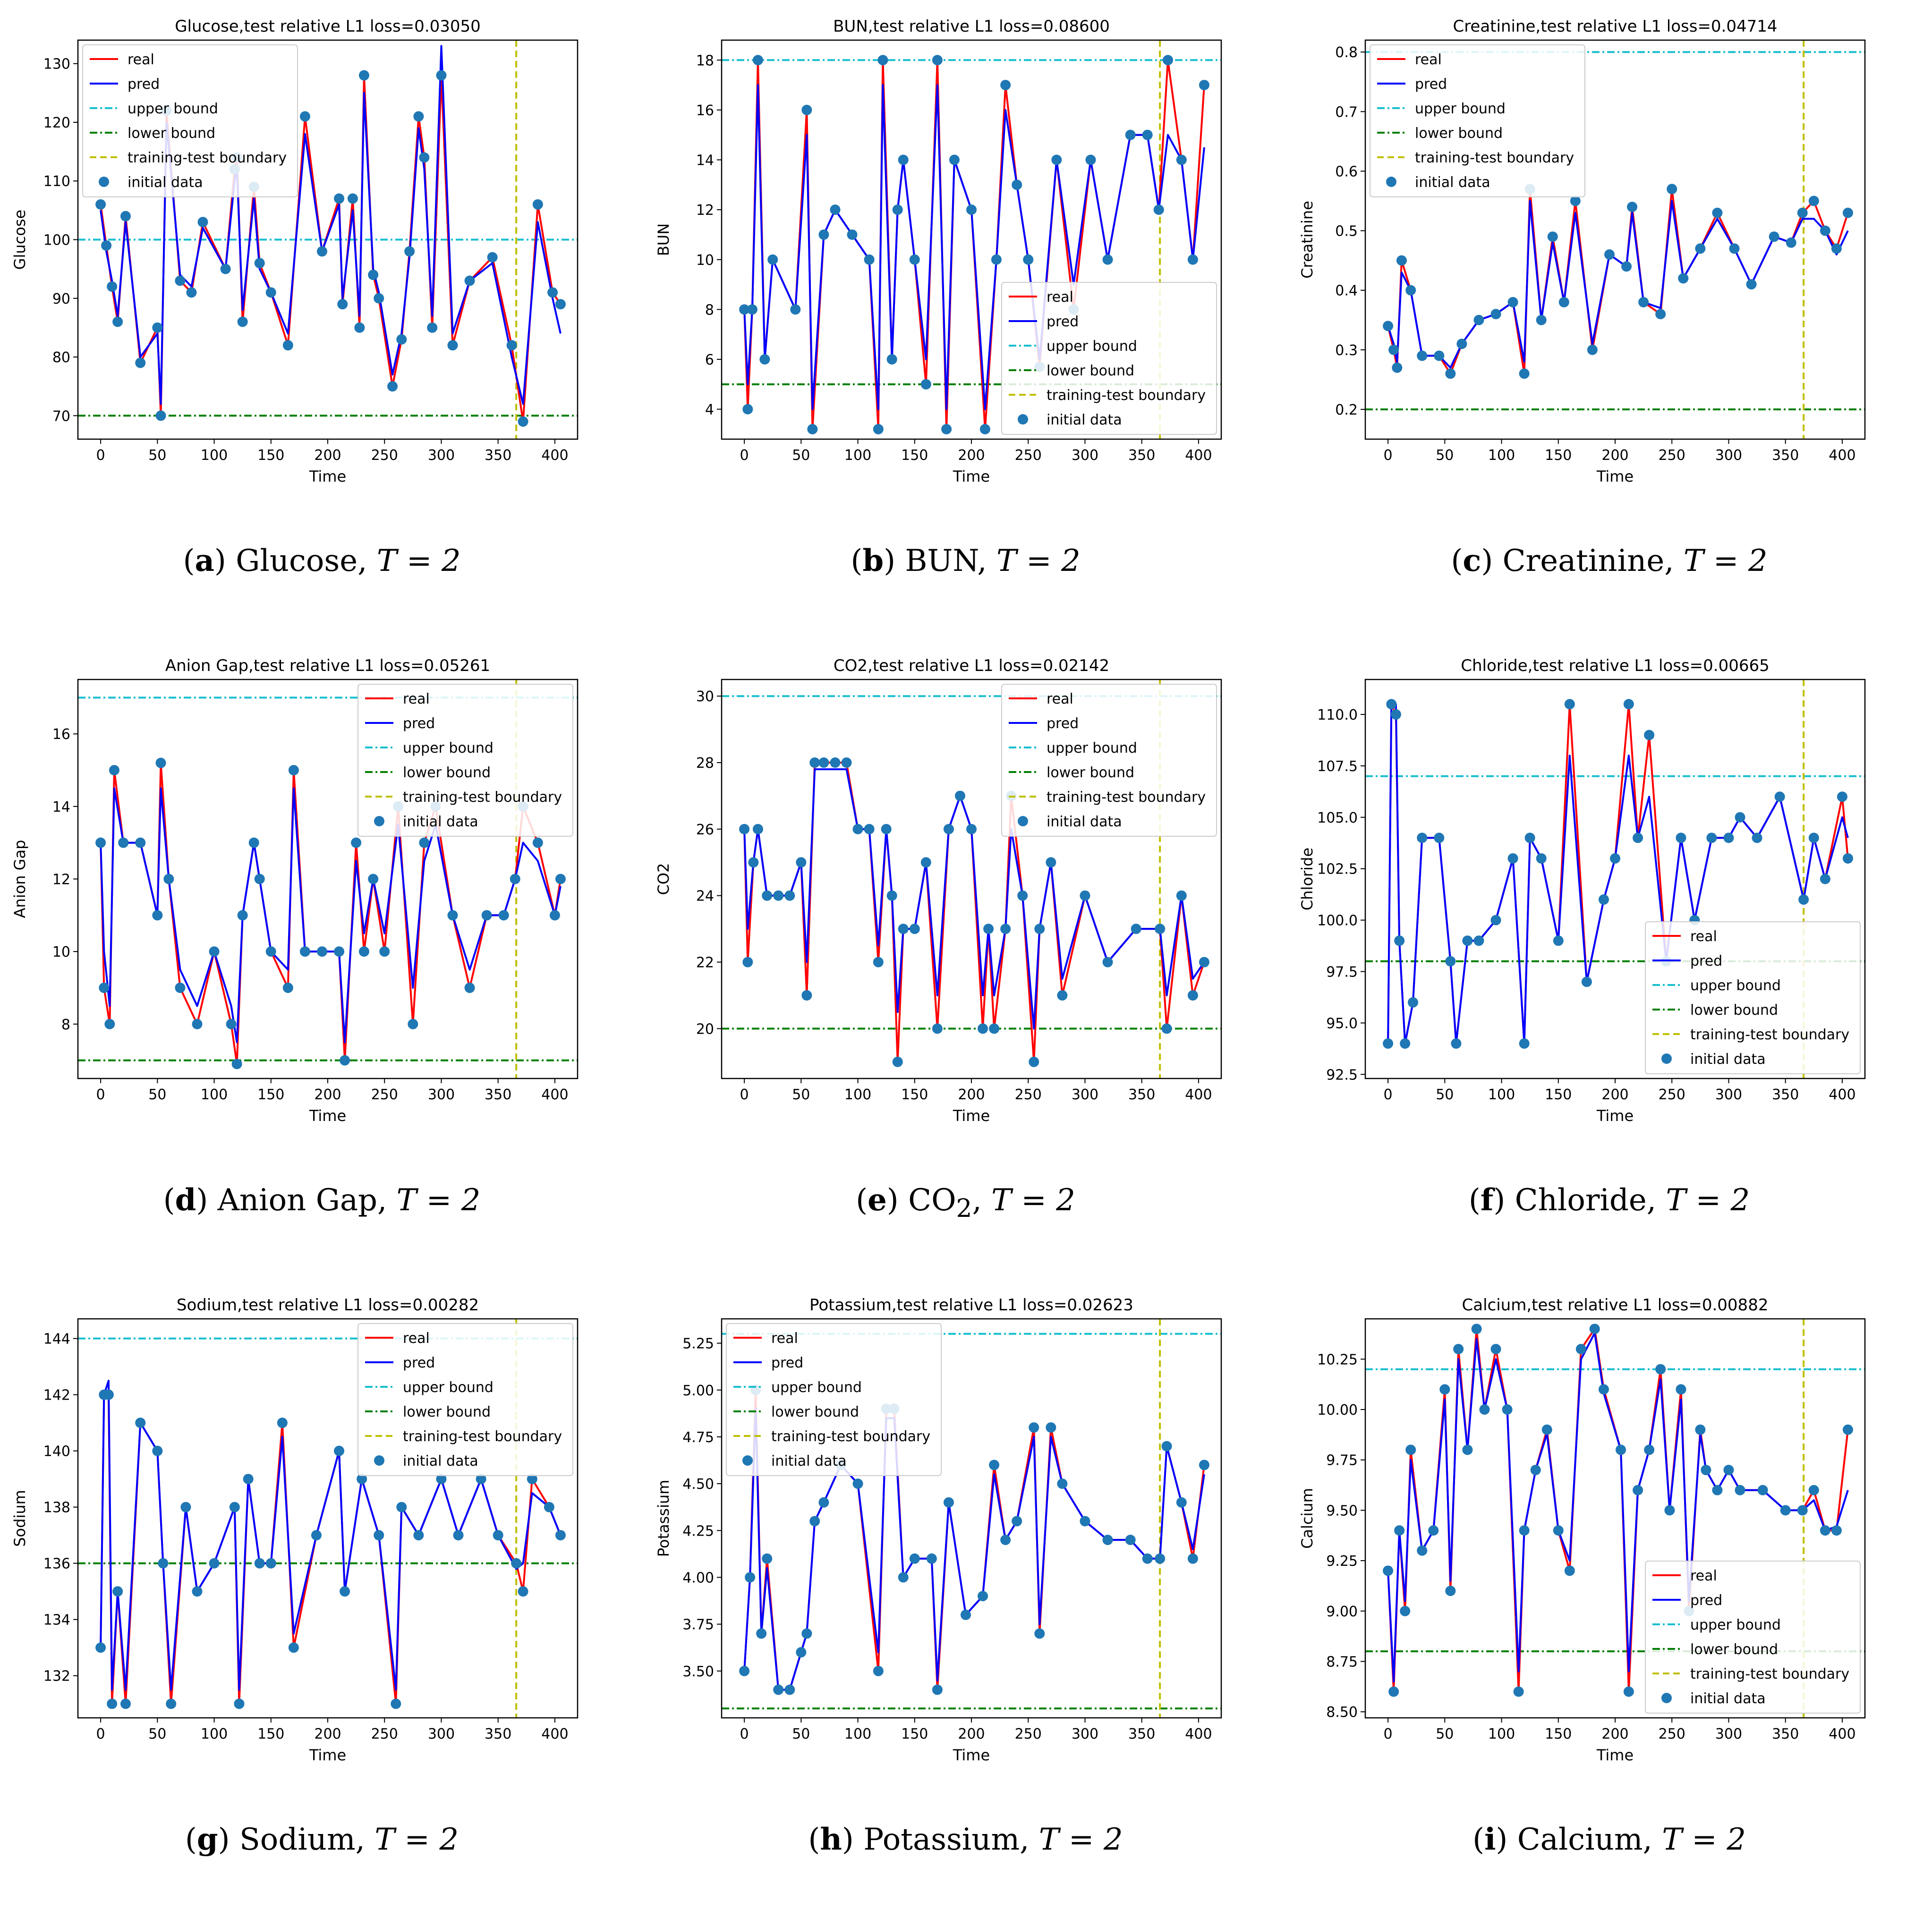 The image size is (1932, 1919). Describe the element at coordinates (1452, 182) in the screenshot. I see `legend-label: initial data` at that location.